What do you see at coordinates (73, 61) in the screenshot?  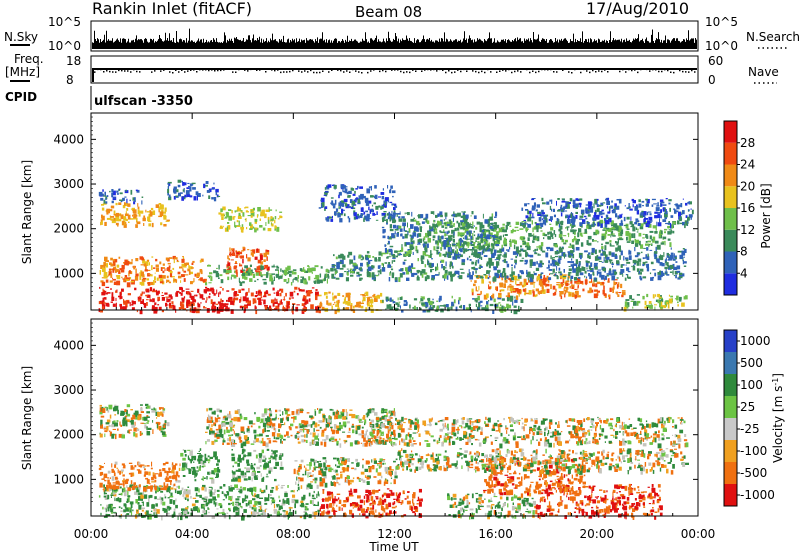 I see `freq-tick-high: 18` at bounding box center [73, 61].